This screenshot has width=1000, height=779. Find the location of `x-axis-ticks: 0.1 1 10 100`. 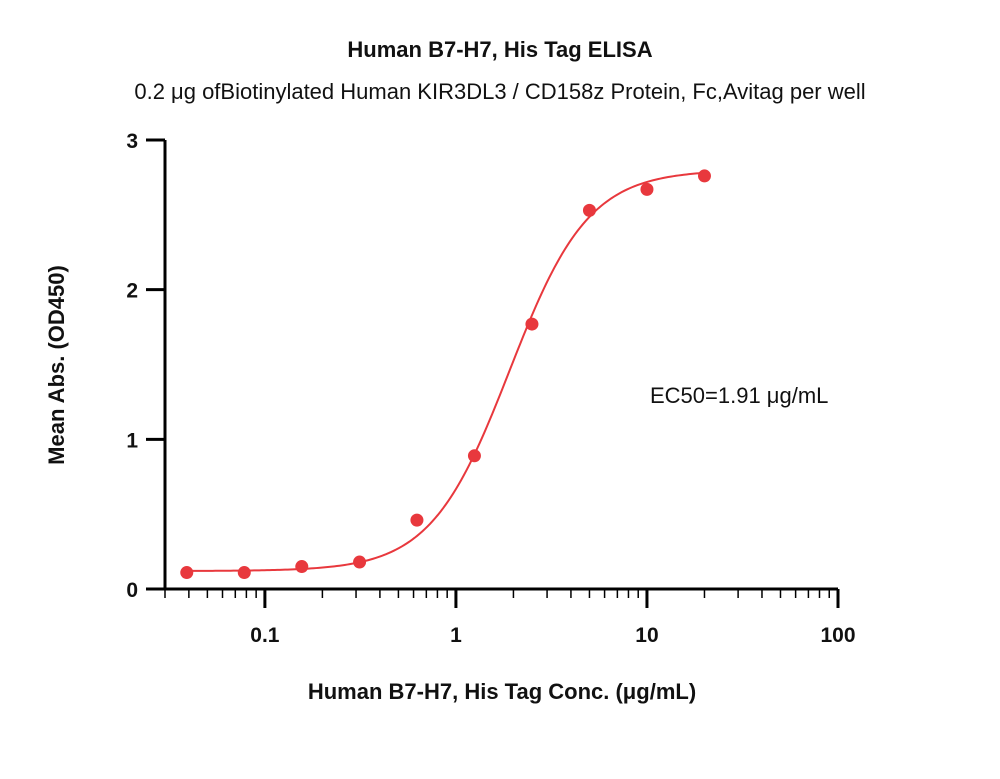

x-axis-ticks: 0.1 1 10 100 is located at coordinates (510, 618).